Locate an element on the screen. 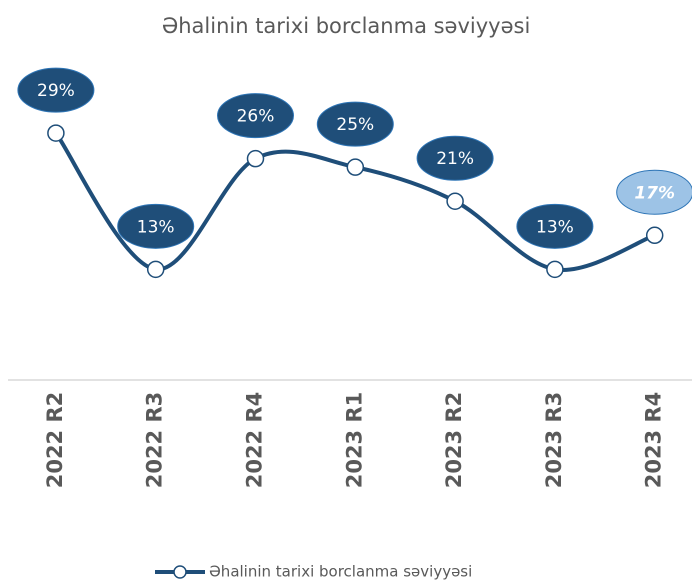 Image resolution: width=692 pixels, height=581 pixels. data-label: 29% is located at coordinates (56, 91).